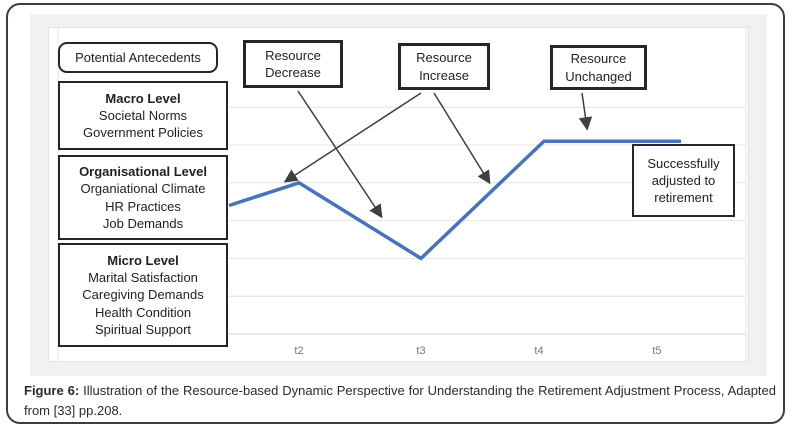 The image size is (793, 436). What do you see at coordinates (143, 98) in the screenshot?
I see `macro-level-title: Macro Level` at bounding box center [143, 98].